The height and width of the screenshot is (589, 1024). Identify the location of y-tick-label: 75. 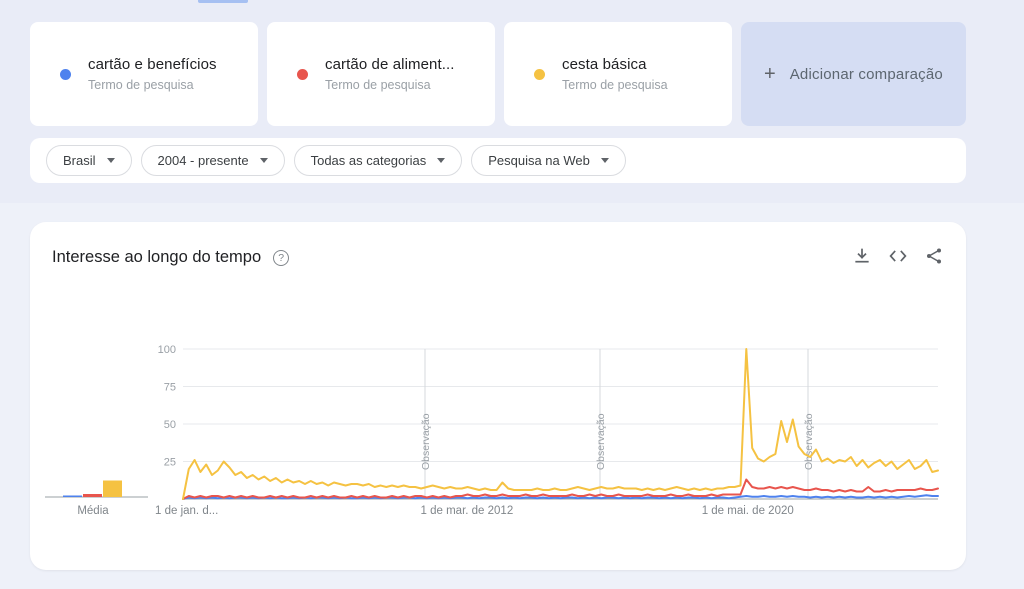
(170, 388).